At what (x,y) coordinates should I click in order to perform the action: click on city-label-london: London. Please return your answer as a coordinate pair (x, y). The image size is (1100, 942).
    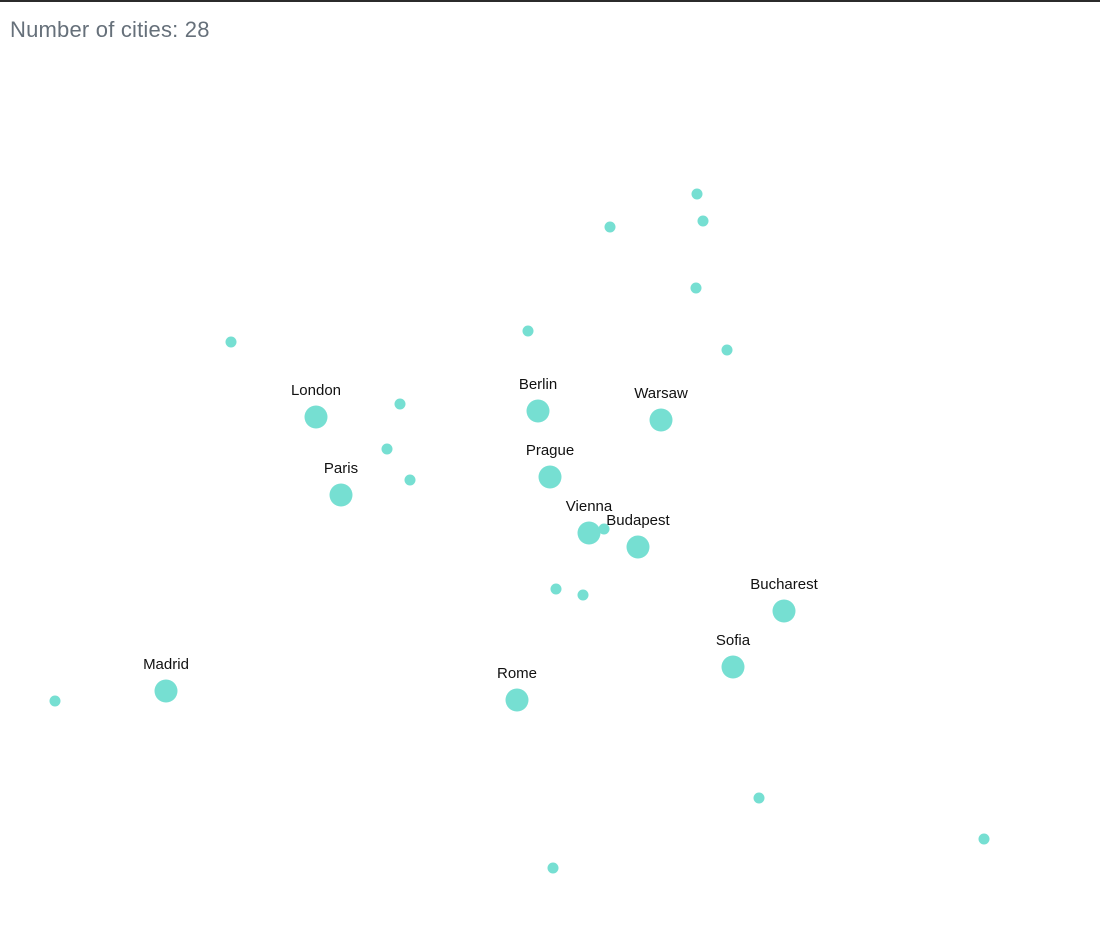
    Looking at the image, I should click on (316, 390).